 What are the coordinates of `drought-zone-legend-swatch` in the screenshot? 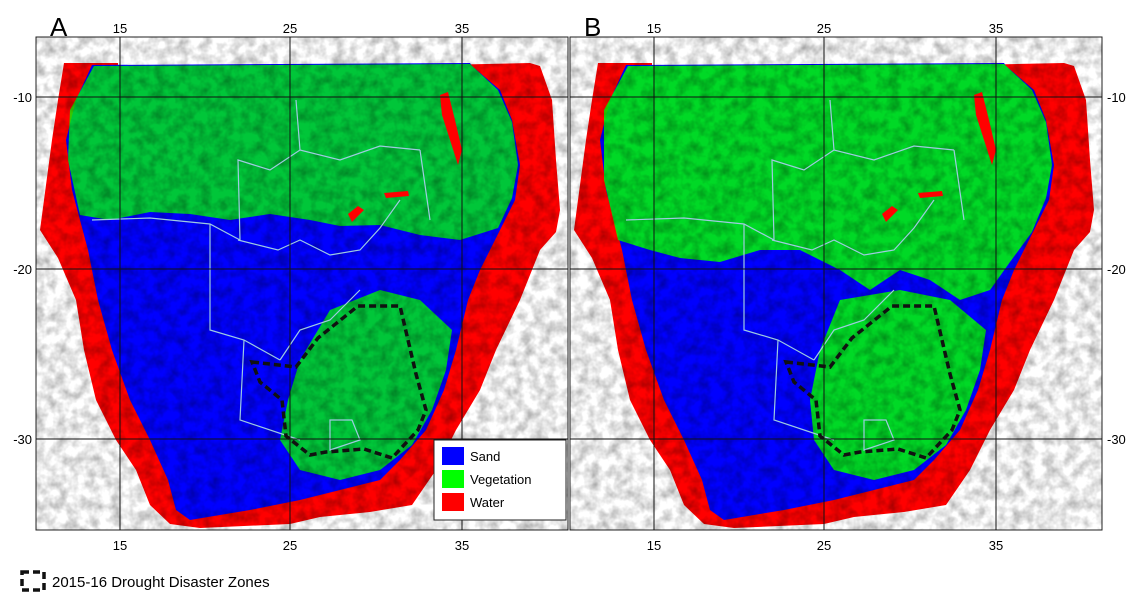 It's located at (33, 581).